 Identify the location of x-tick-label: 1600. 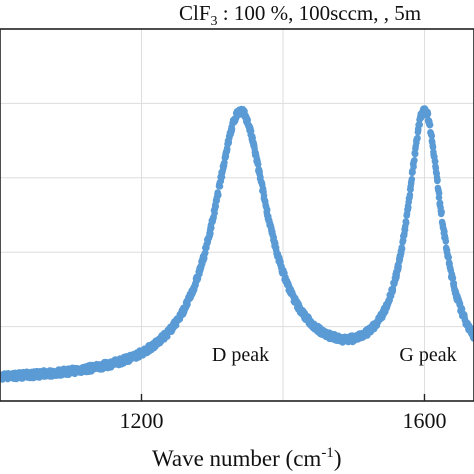
(424, 420).